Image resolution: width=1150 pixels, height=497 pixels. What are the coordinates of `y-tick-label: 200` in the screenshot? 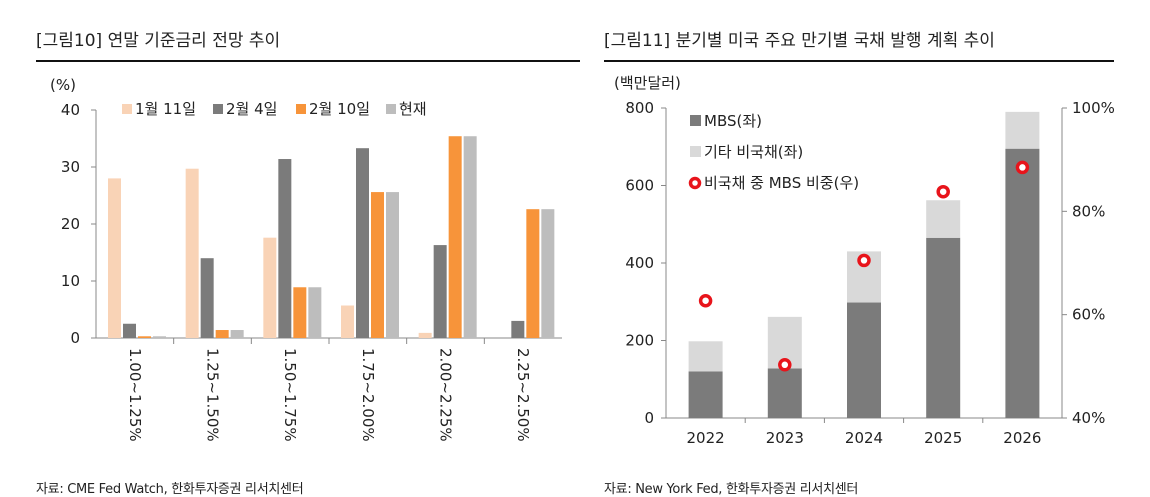 It's located at (639, 341).